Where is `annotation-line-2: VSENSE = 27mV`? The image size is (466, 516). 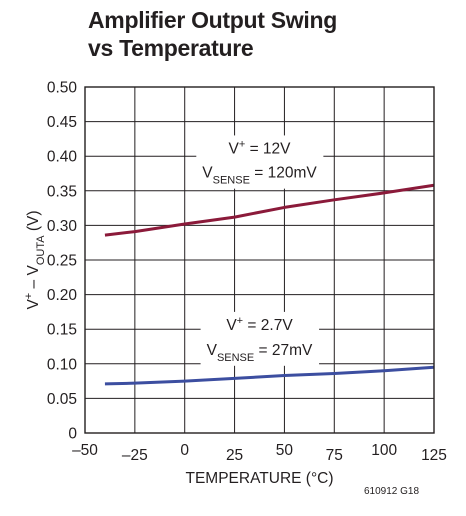 annotation-line-2: VSENSE = 27mV is located at coordinates (260, 353).